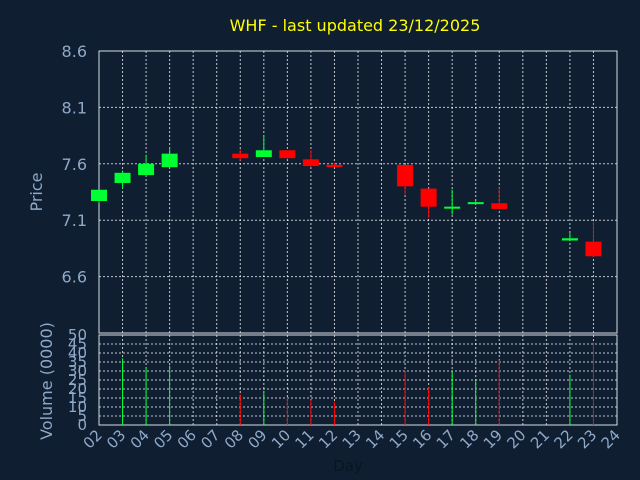 The width and height of the screenshot is (640, 480). I want to click on volume-y-tick-label: 25, so click(77, 380).